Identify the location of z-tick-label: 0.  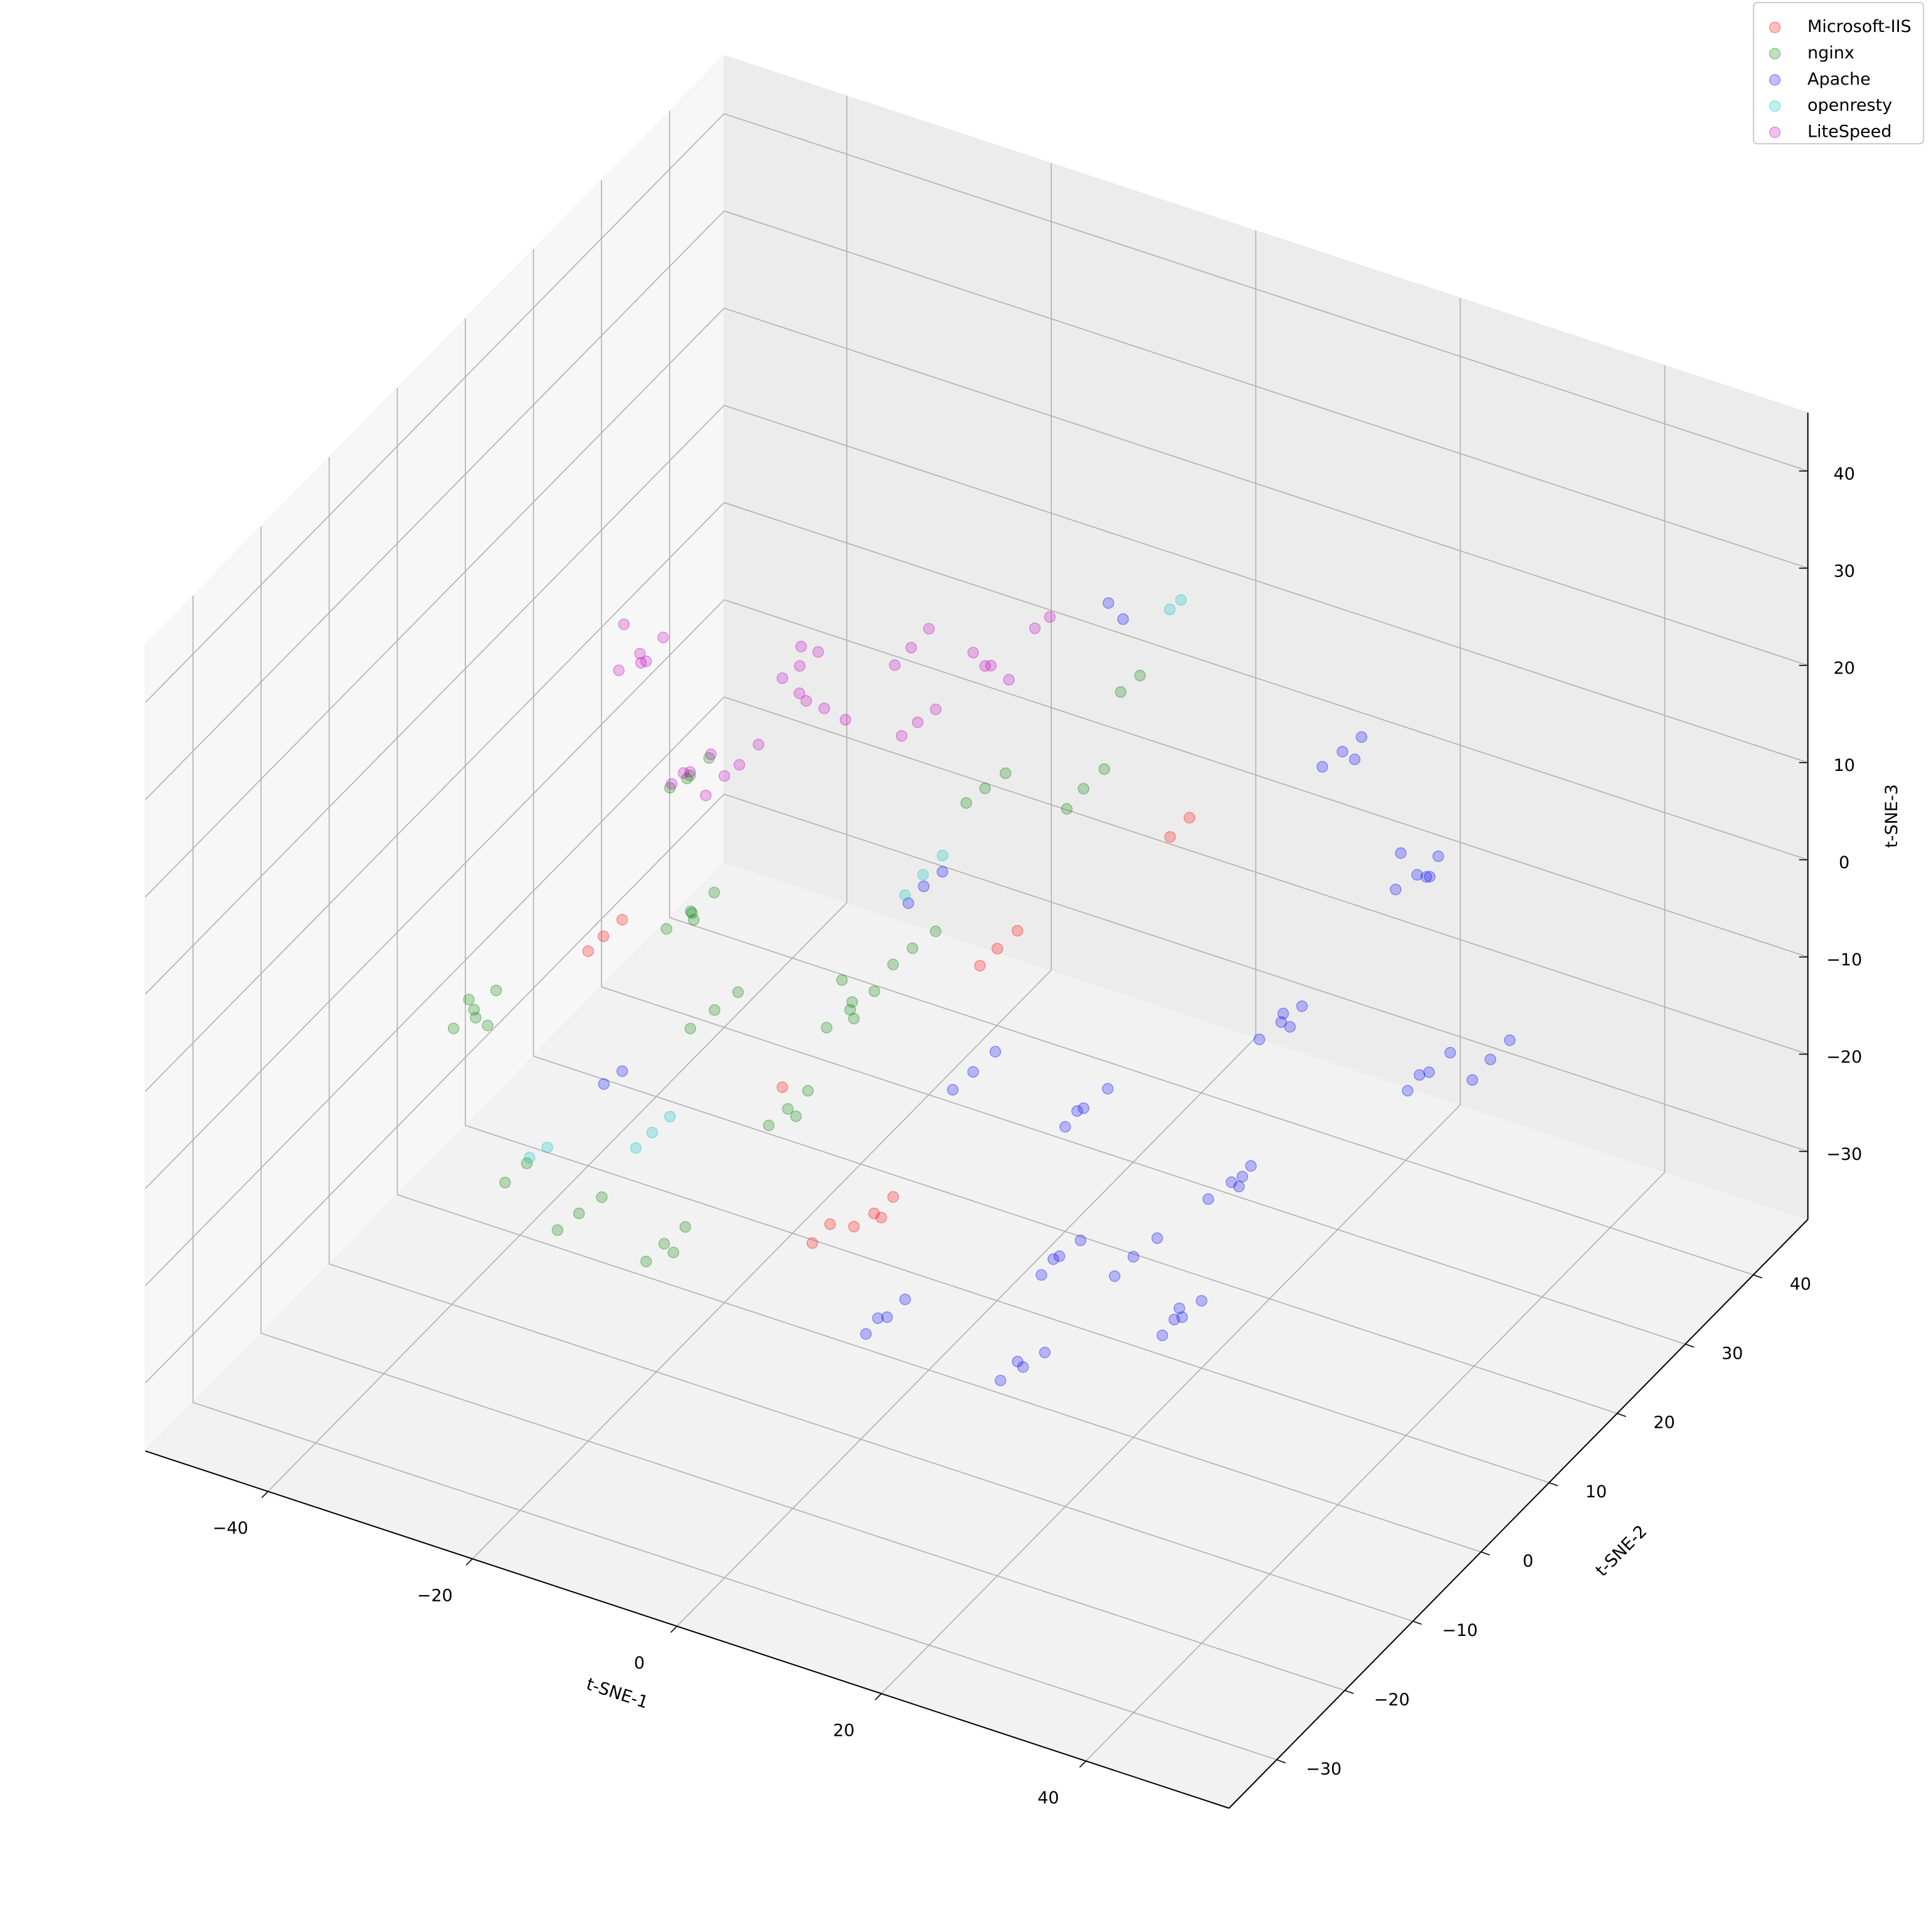
(1844, 863).